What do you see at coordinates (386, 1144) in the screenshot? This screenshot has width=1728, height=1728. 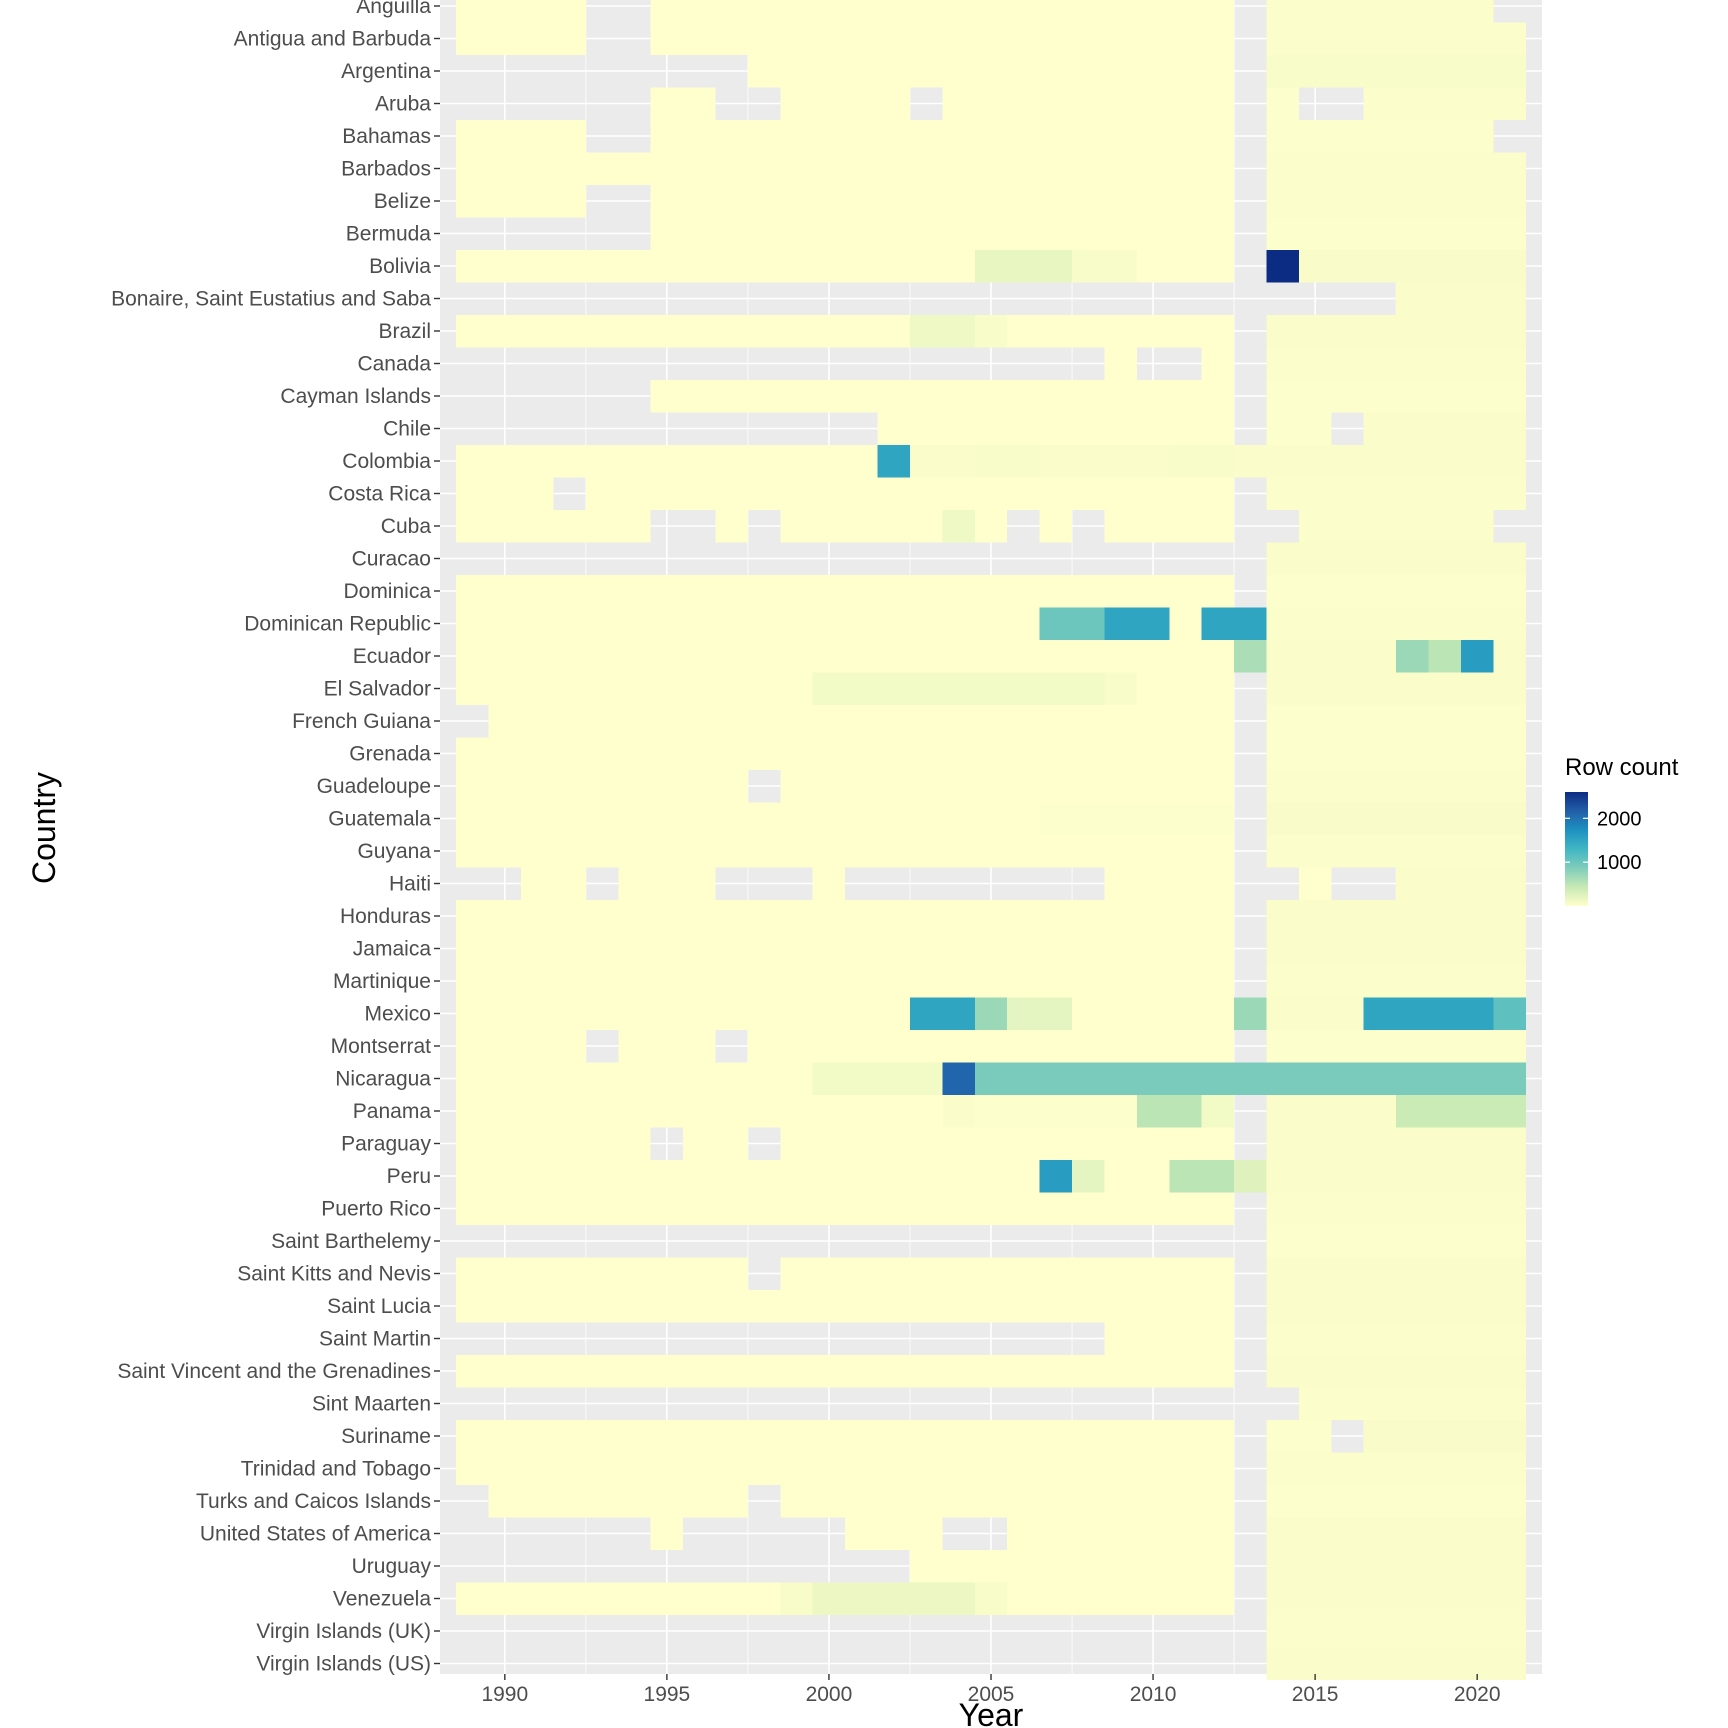 I see `y-tick-label: Paraguay` at bounding box center [386, 1144].